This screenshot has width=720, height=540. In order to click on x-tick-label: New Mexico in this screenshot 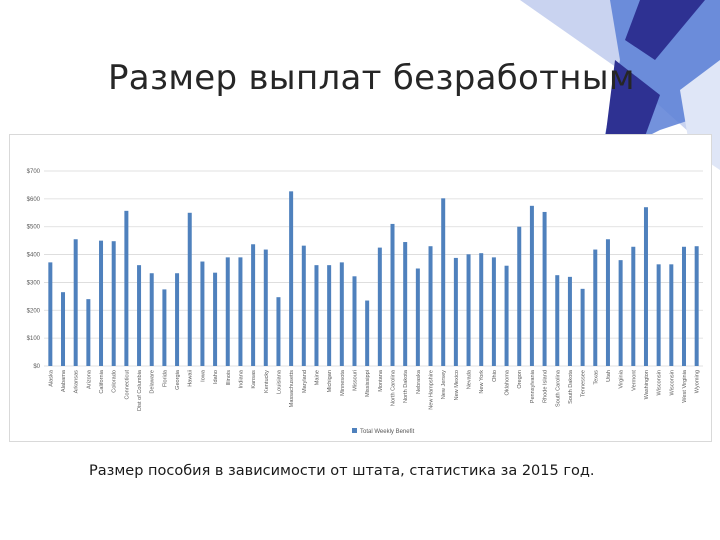, I will do `click(457, 385)`.